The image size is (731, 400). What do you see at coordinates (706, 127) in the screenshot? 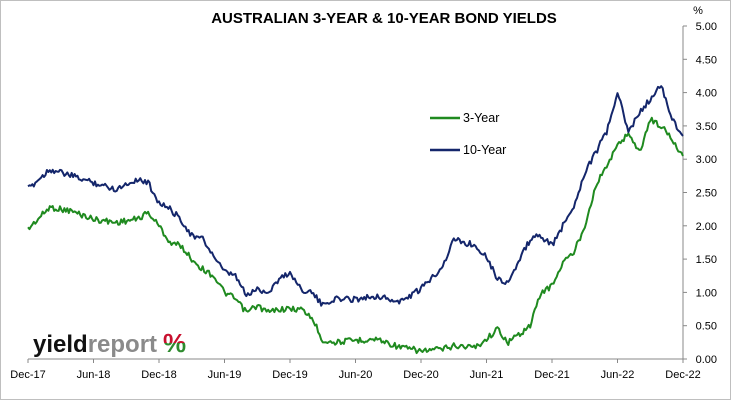
I see `y-tick-label: 3.50` at bounding box center [706, 127].